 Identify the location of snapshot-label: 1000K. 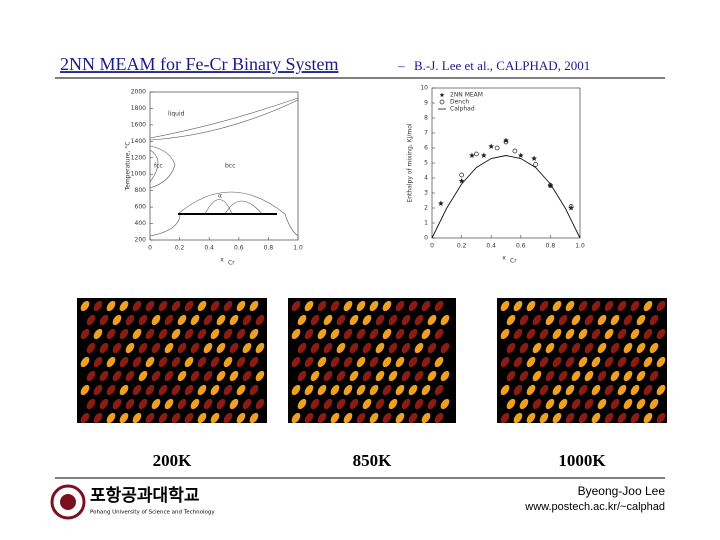
(582, 460).